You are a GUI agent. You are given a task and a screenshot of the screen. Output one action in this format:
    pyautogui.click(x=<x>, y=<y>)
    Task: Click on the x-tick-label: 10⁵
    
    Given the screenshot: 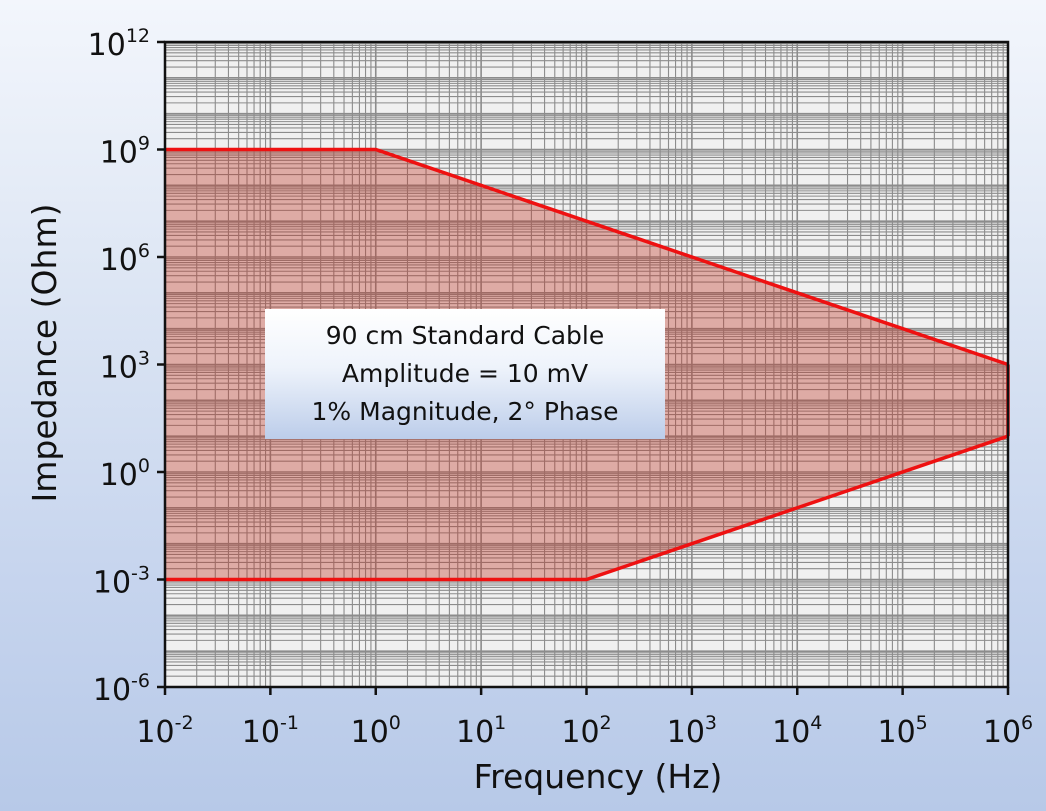 What is the action you would take?
    pyautogui.click(x=902, y=731)
    